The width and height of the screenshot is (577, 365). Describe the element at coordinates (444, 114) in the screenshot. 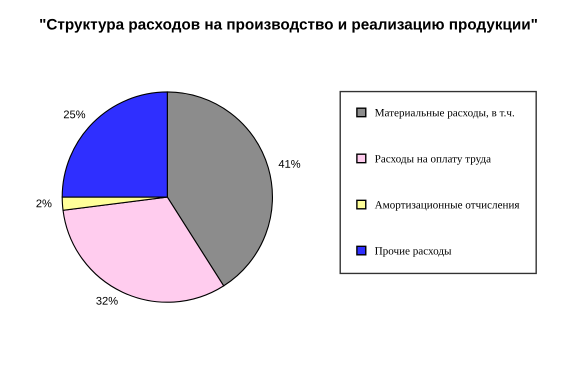

I see `legend-label: Материальные расходы, в т.ч.` at that location.